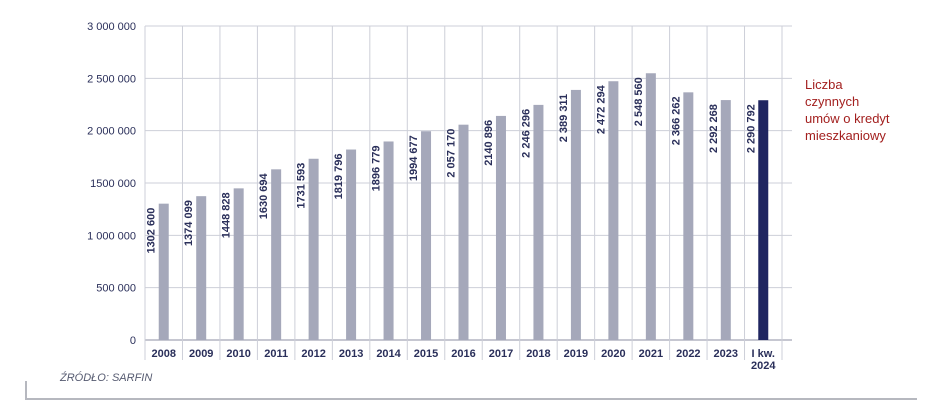 The width and height of the screenshot is (948, 412). Describe the element at coordinates (302, 186) in the screenshot. I see `data-label: 1731 593` at that location.